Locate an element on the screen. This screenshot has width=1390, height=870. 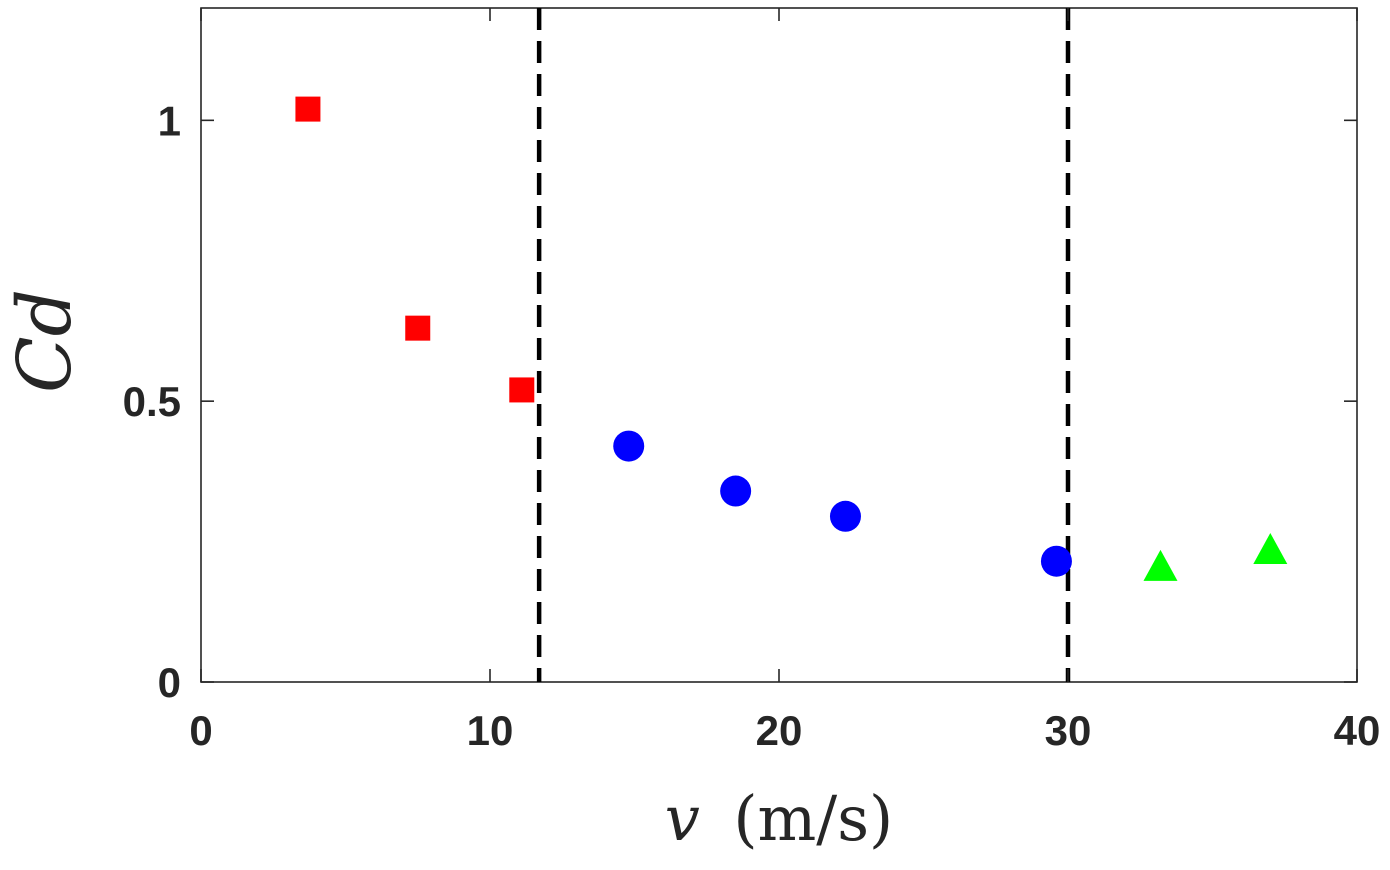
x-tick-label: 20 is located at coordinates (779, 730).